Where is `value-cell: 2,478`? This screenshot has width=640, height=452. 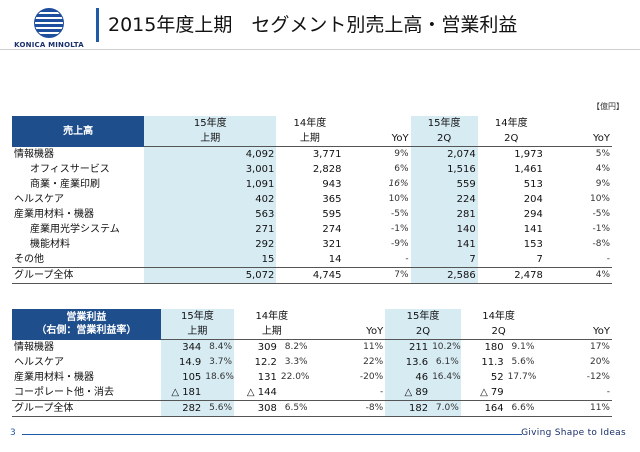 value-cell: 2,478 is located at coordinates (511, 275).